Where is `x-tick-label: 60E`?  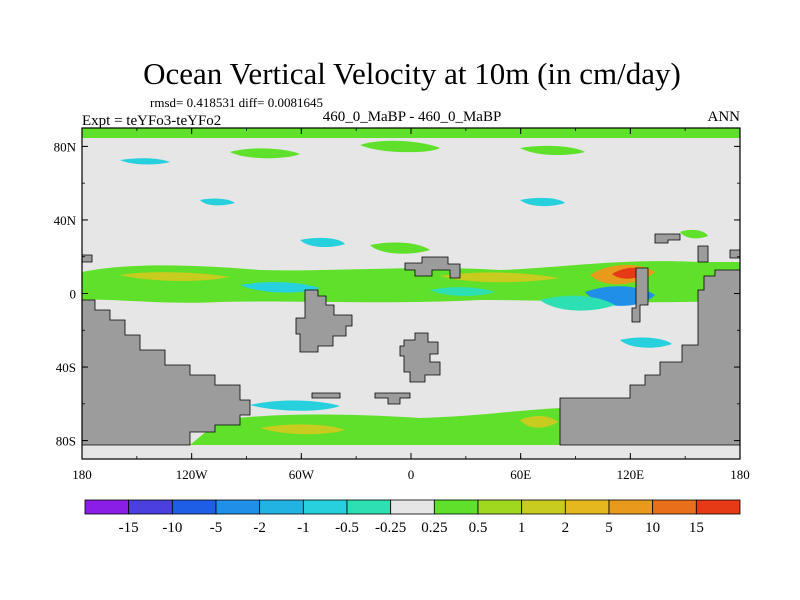
x-tick-label: 60E is located at coordinates (520, 474).